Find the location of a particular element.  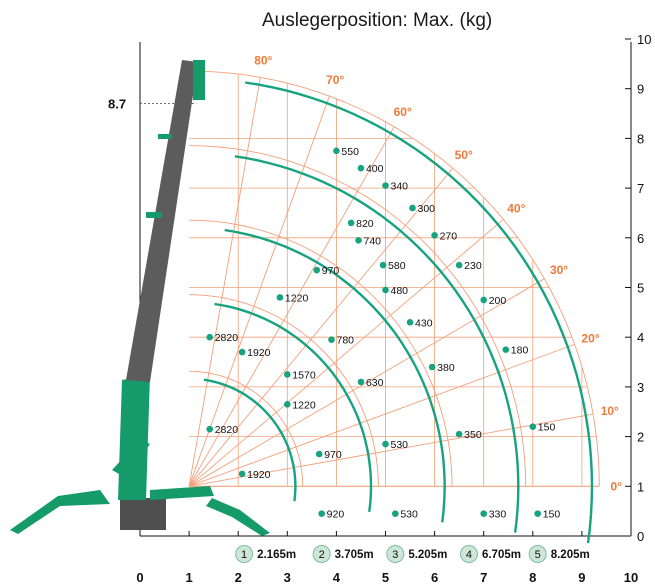

load-point-label: 380 is located at coordinates (446, 368).